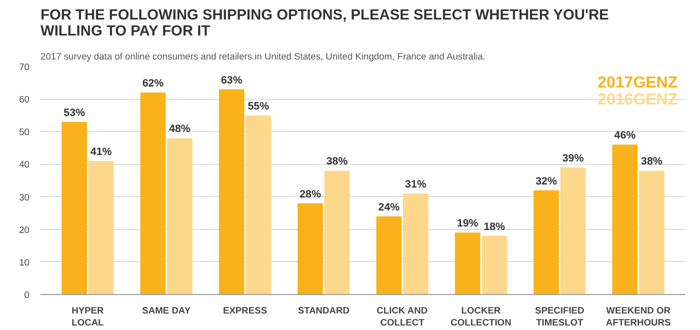 The height and width of the screenshot is (330, 700). I want to click on data-label: 39%, so click(573, 158).